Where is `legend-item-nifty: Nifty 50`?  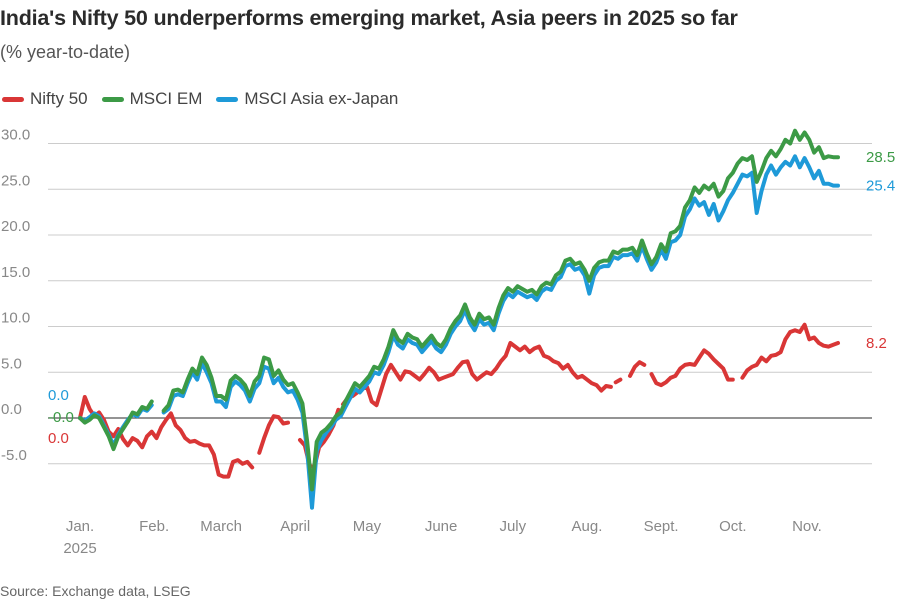
legend-item-nifty: Nifty 50 is located at coordinates (45, 99).